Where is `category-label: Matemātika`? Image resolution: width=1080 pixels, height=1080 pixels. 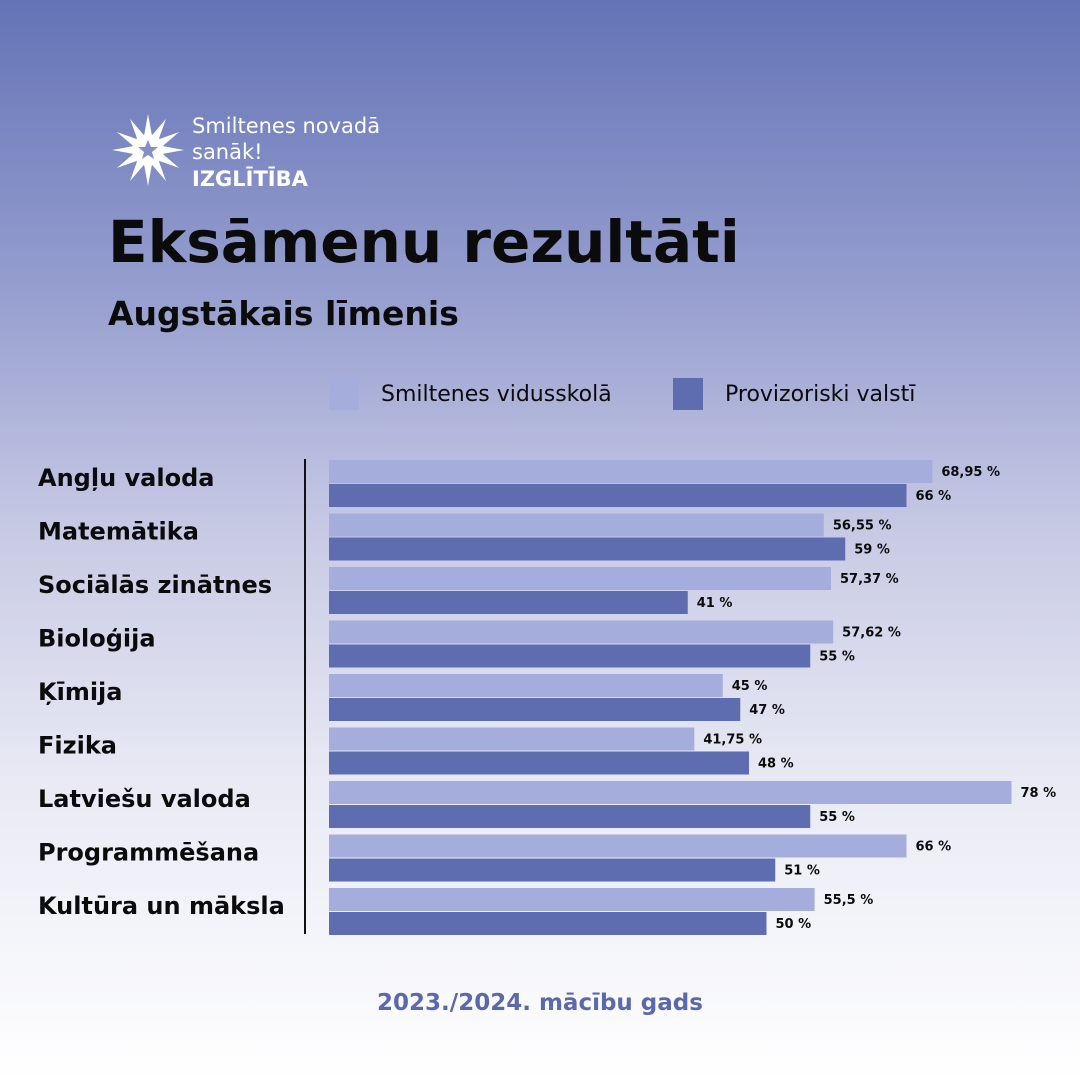 category-label: Matemātika is located at coordinates (118, 532).